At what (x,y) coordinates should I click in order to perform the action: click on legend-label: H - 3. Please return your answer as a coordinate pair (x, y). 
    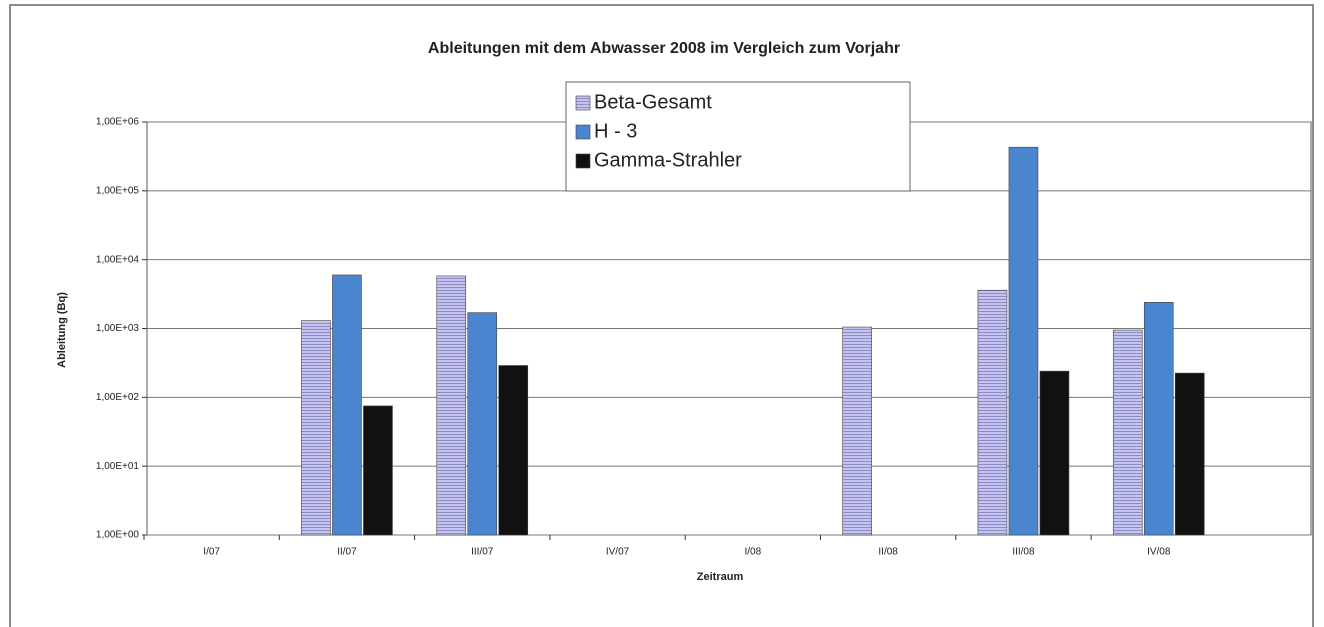
    Looking at the image, I should click on (615, 131).